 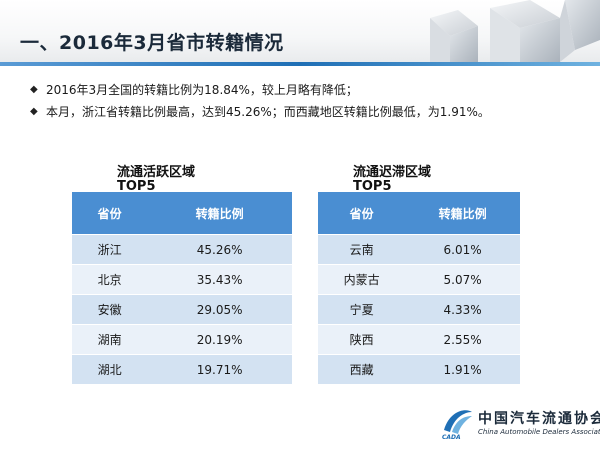 I want to click on active-table-title-line1: 流通活跃区域, so click(x=156, y=172).